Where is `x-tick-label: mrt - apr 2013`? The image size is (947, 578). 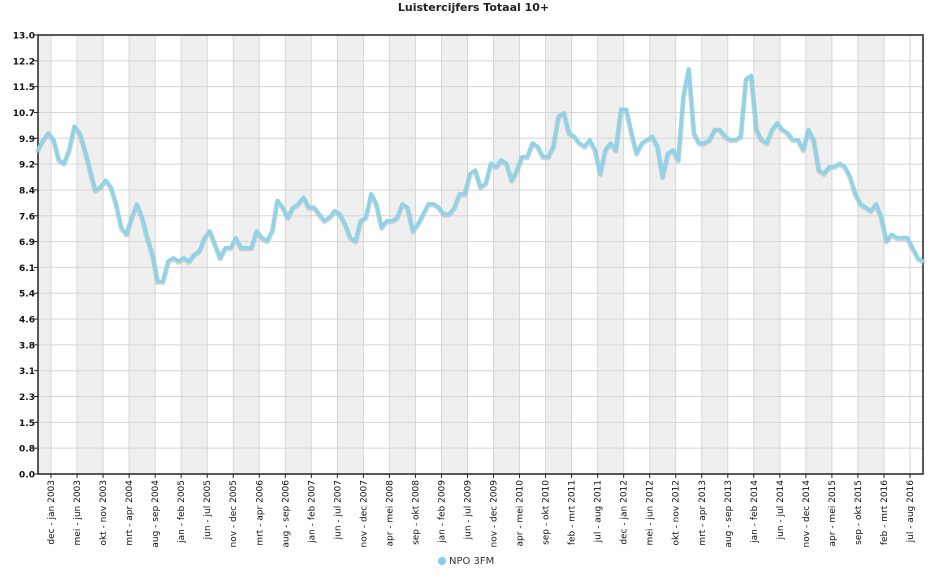 x-tick-label: mrt - apr 2013 is located at coordinates (703, 513).